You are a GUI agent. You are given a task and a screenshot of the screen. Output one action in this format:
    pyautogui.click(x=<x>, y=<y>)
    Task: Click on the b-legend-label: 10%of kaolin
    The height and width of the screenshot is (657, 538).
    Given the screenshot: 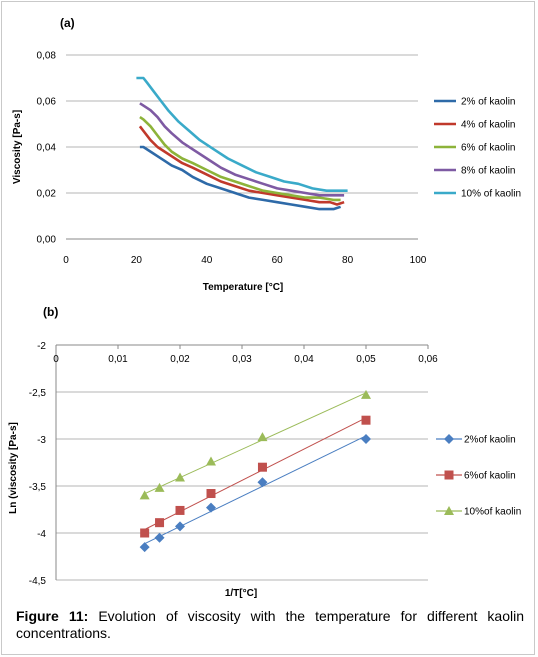 What is the action you would take?
    pyautogui.click(x=492, y=512)
    